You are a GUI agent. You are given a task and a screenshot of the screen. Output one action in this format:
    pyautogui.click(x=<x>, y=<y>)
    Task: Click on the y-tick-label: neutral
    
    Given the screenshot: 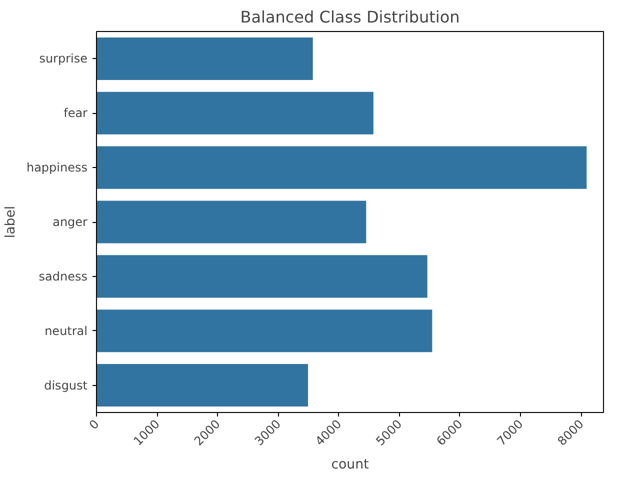 What is the action you would take?
    pyautogui.click(x=66, y=331)
    